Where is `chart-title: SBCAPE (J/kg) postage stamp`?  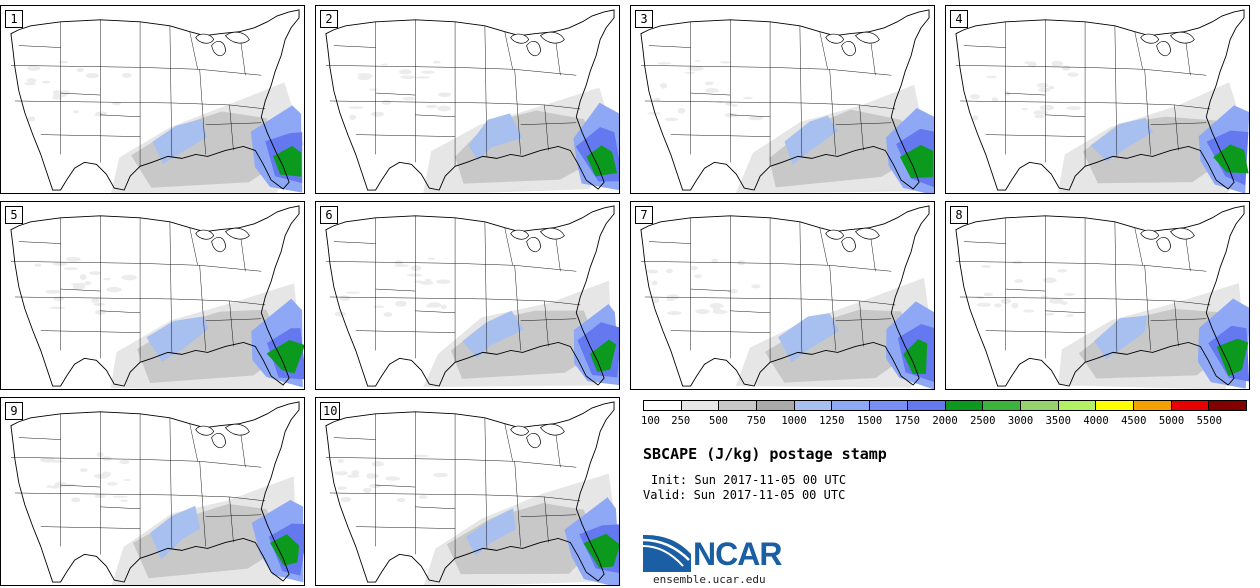 chart-title: SBCAPE (J/kg) postage stamp is located at coordinates (765, 454).